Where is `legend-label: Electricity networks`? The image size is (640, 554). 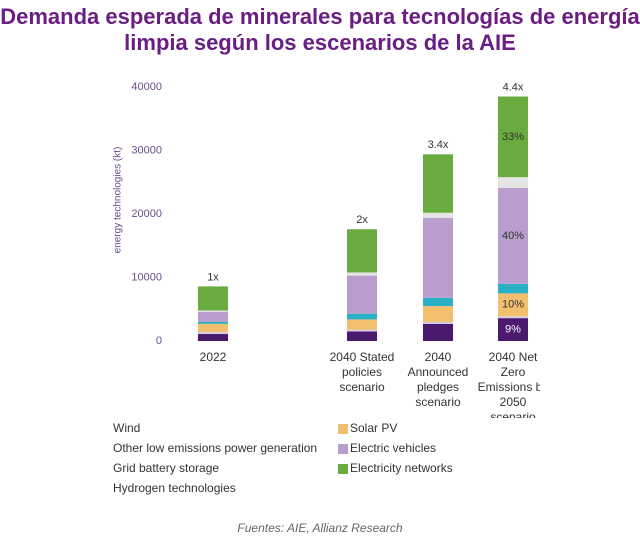 legend-label: Electricity networks is located at coordinates (401, 468).